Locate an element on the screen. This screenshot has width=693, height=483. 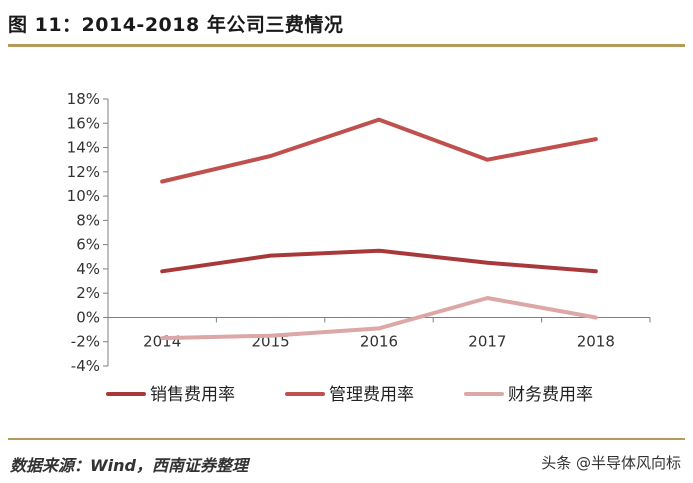
y-tick-label: 0% is located at coordinates (88, 317).